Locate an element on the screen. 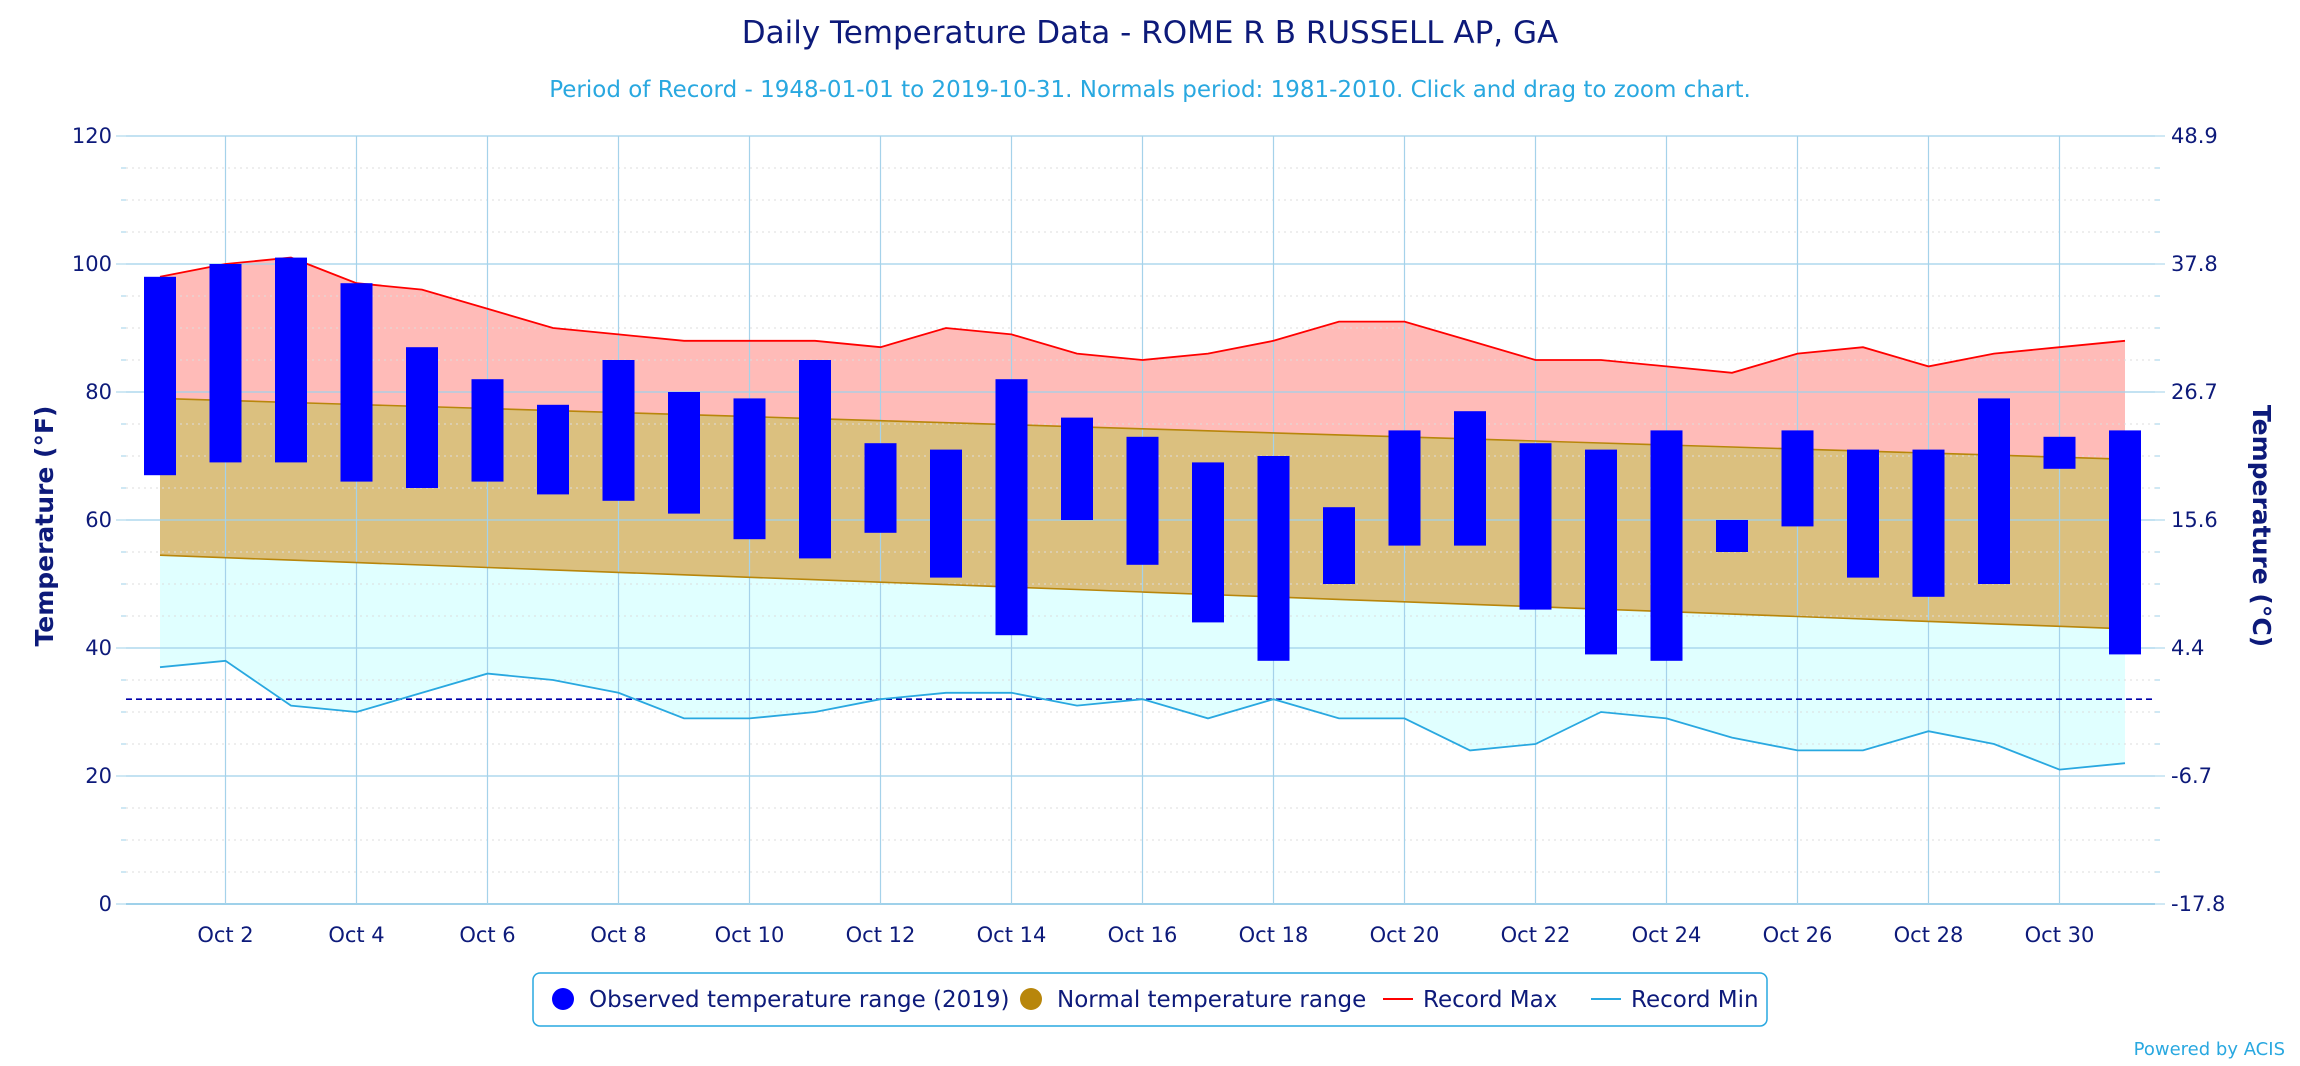  y-left-tick-label: 60 is located at coordinates (98, 520).